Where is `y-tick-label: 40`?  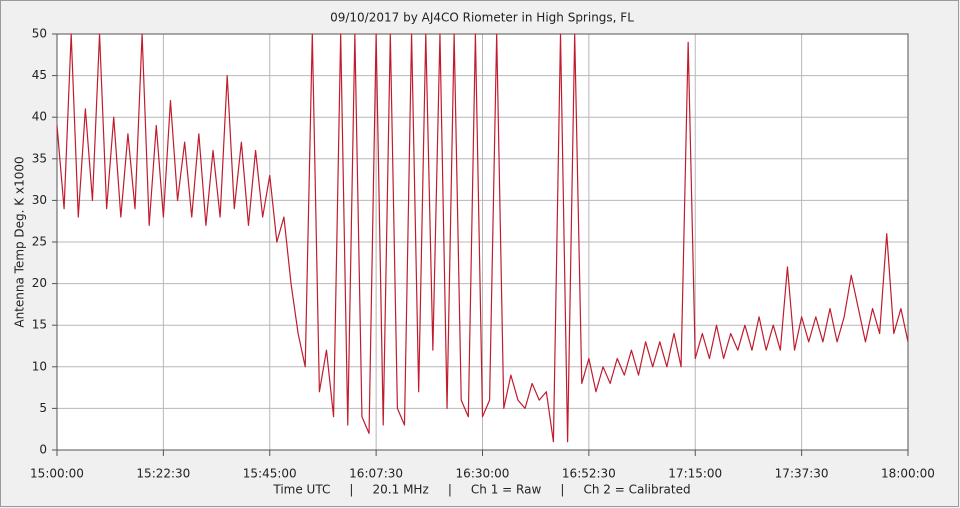
y-tick-label: 40 is located at coordinates (39, 117).